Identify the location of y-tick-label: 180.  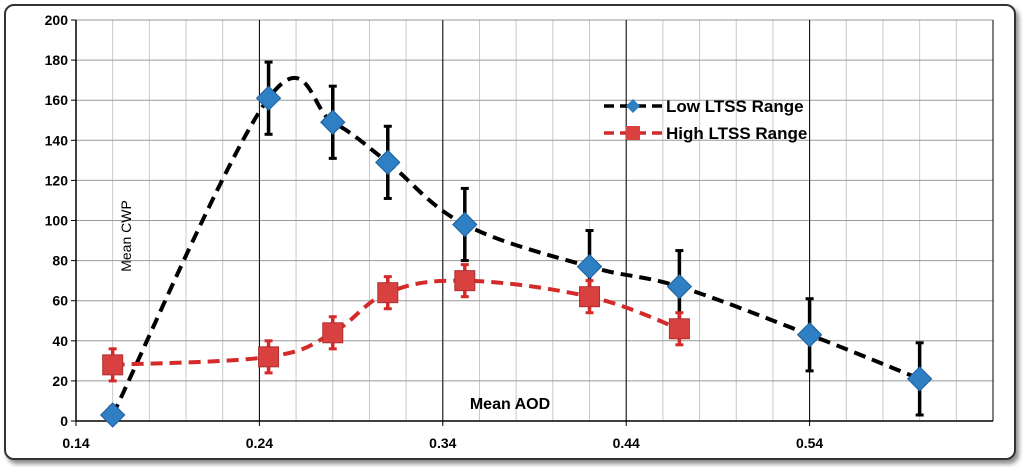
(57, 60).